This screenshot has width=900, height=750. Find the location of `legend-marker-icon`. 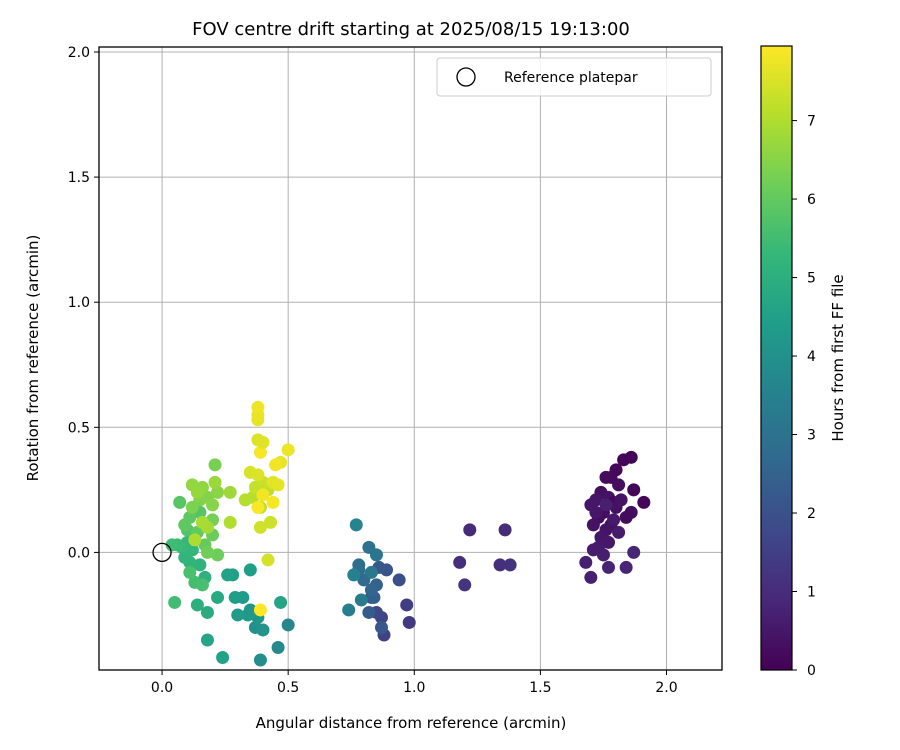

legend-marker-icon is located at coordinates (466, 77).